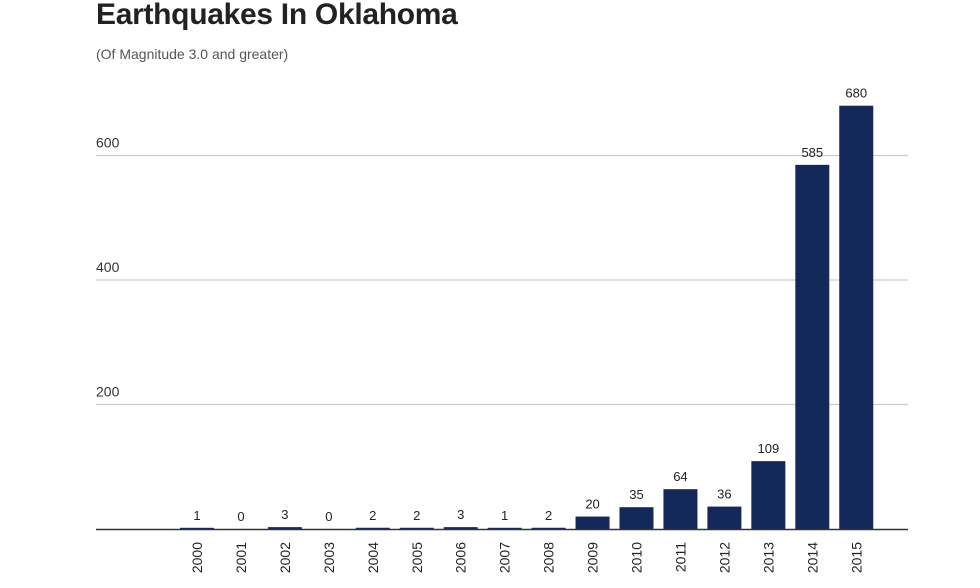  What do you see at coordinates (328, 516) in the screenshot?
I see `data-label-2003: 0` at bounding box center [328, 516].